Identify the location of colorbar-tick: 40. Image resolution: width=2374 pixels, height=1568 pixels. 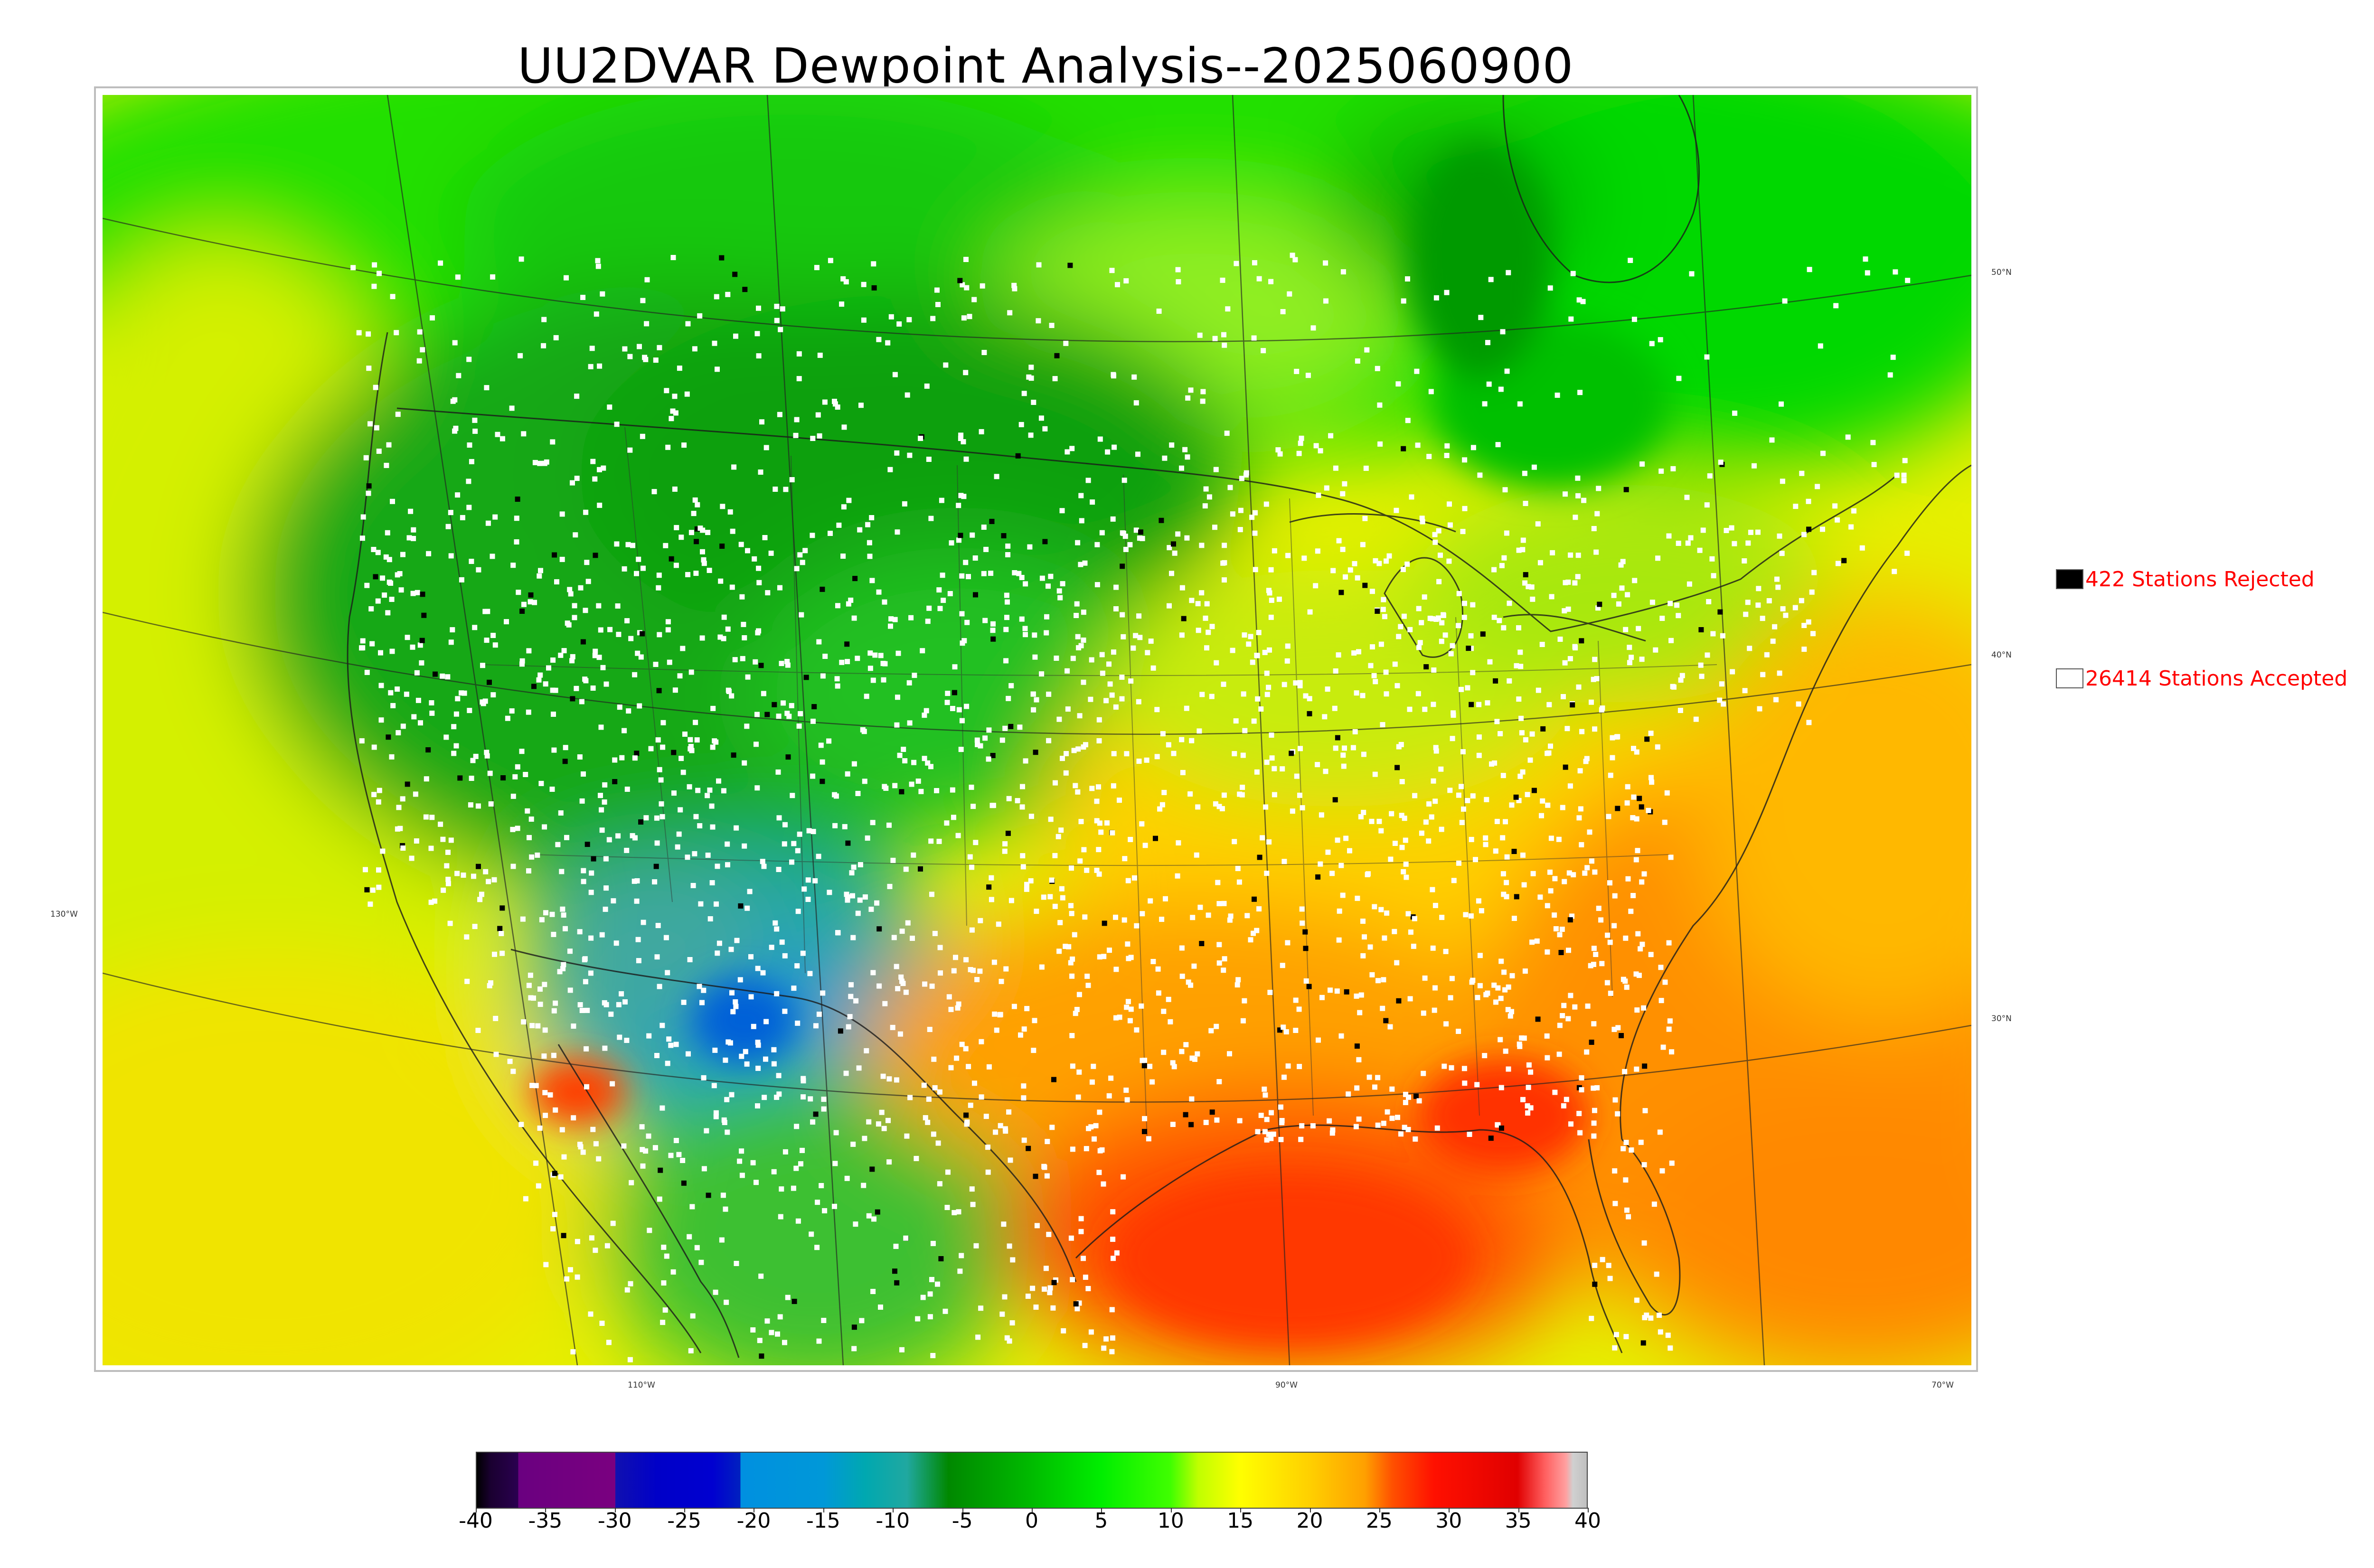
(1587, 1521).